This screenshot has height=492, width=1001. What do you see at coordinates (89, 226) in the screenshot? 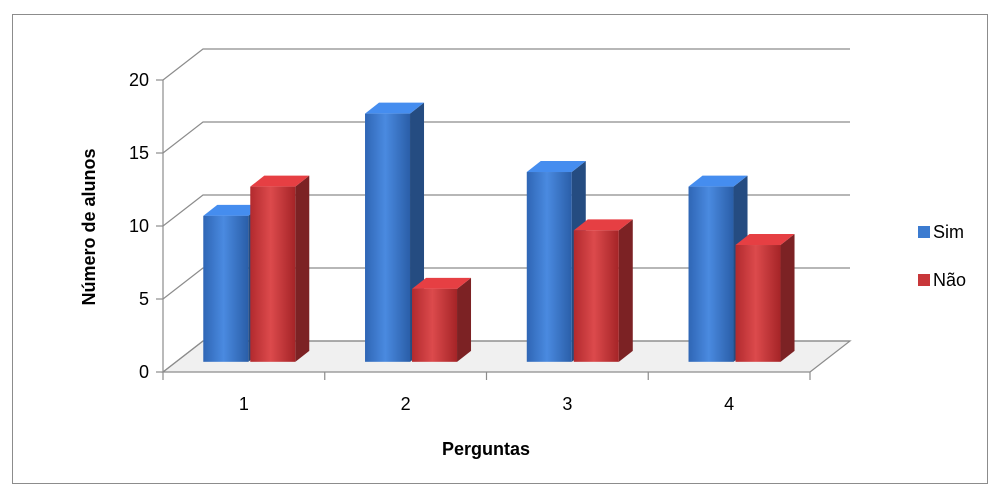
I see `y-axis-title: Número de alunos` at bounding box center [89, 226].